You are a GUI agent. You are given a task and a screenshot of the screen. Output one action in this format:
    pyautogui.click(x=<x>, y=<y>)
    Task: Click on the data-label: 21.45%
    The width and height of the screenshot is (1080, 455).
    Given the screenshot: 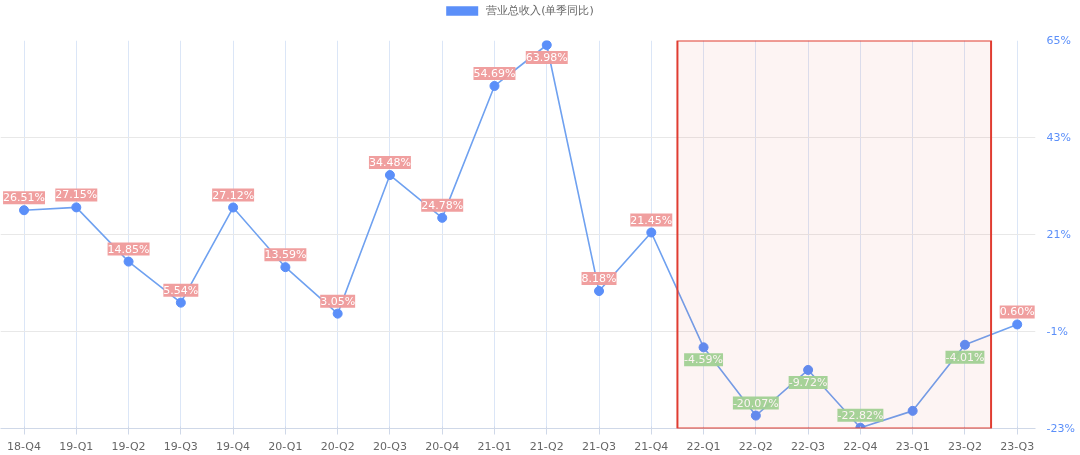 What is the action you would take?
    pyautogui.click(x=651, y=220)
    